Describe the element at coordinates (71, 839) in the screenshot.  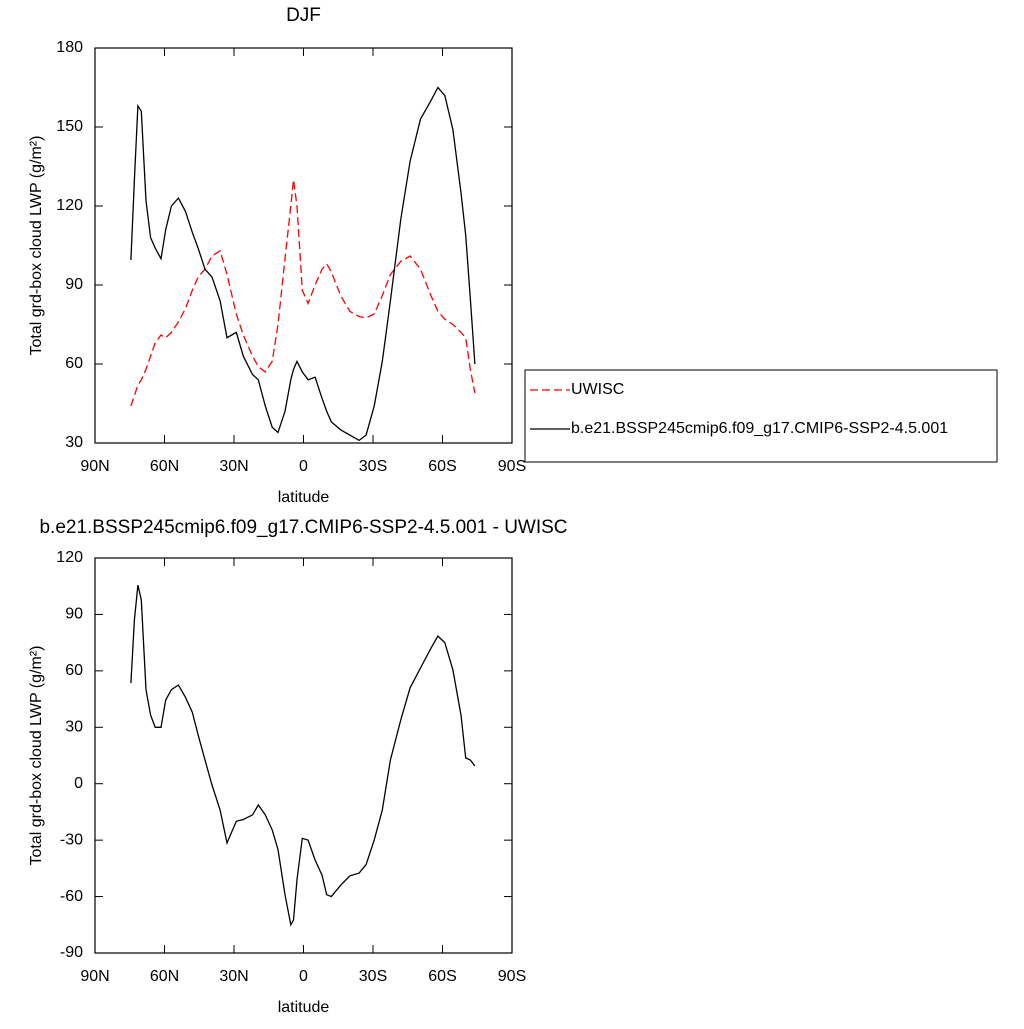
I see `y-tick-label: -30` at that location.